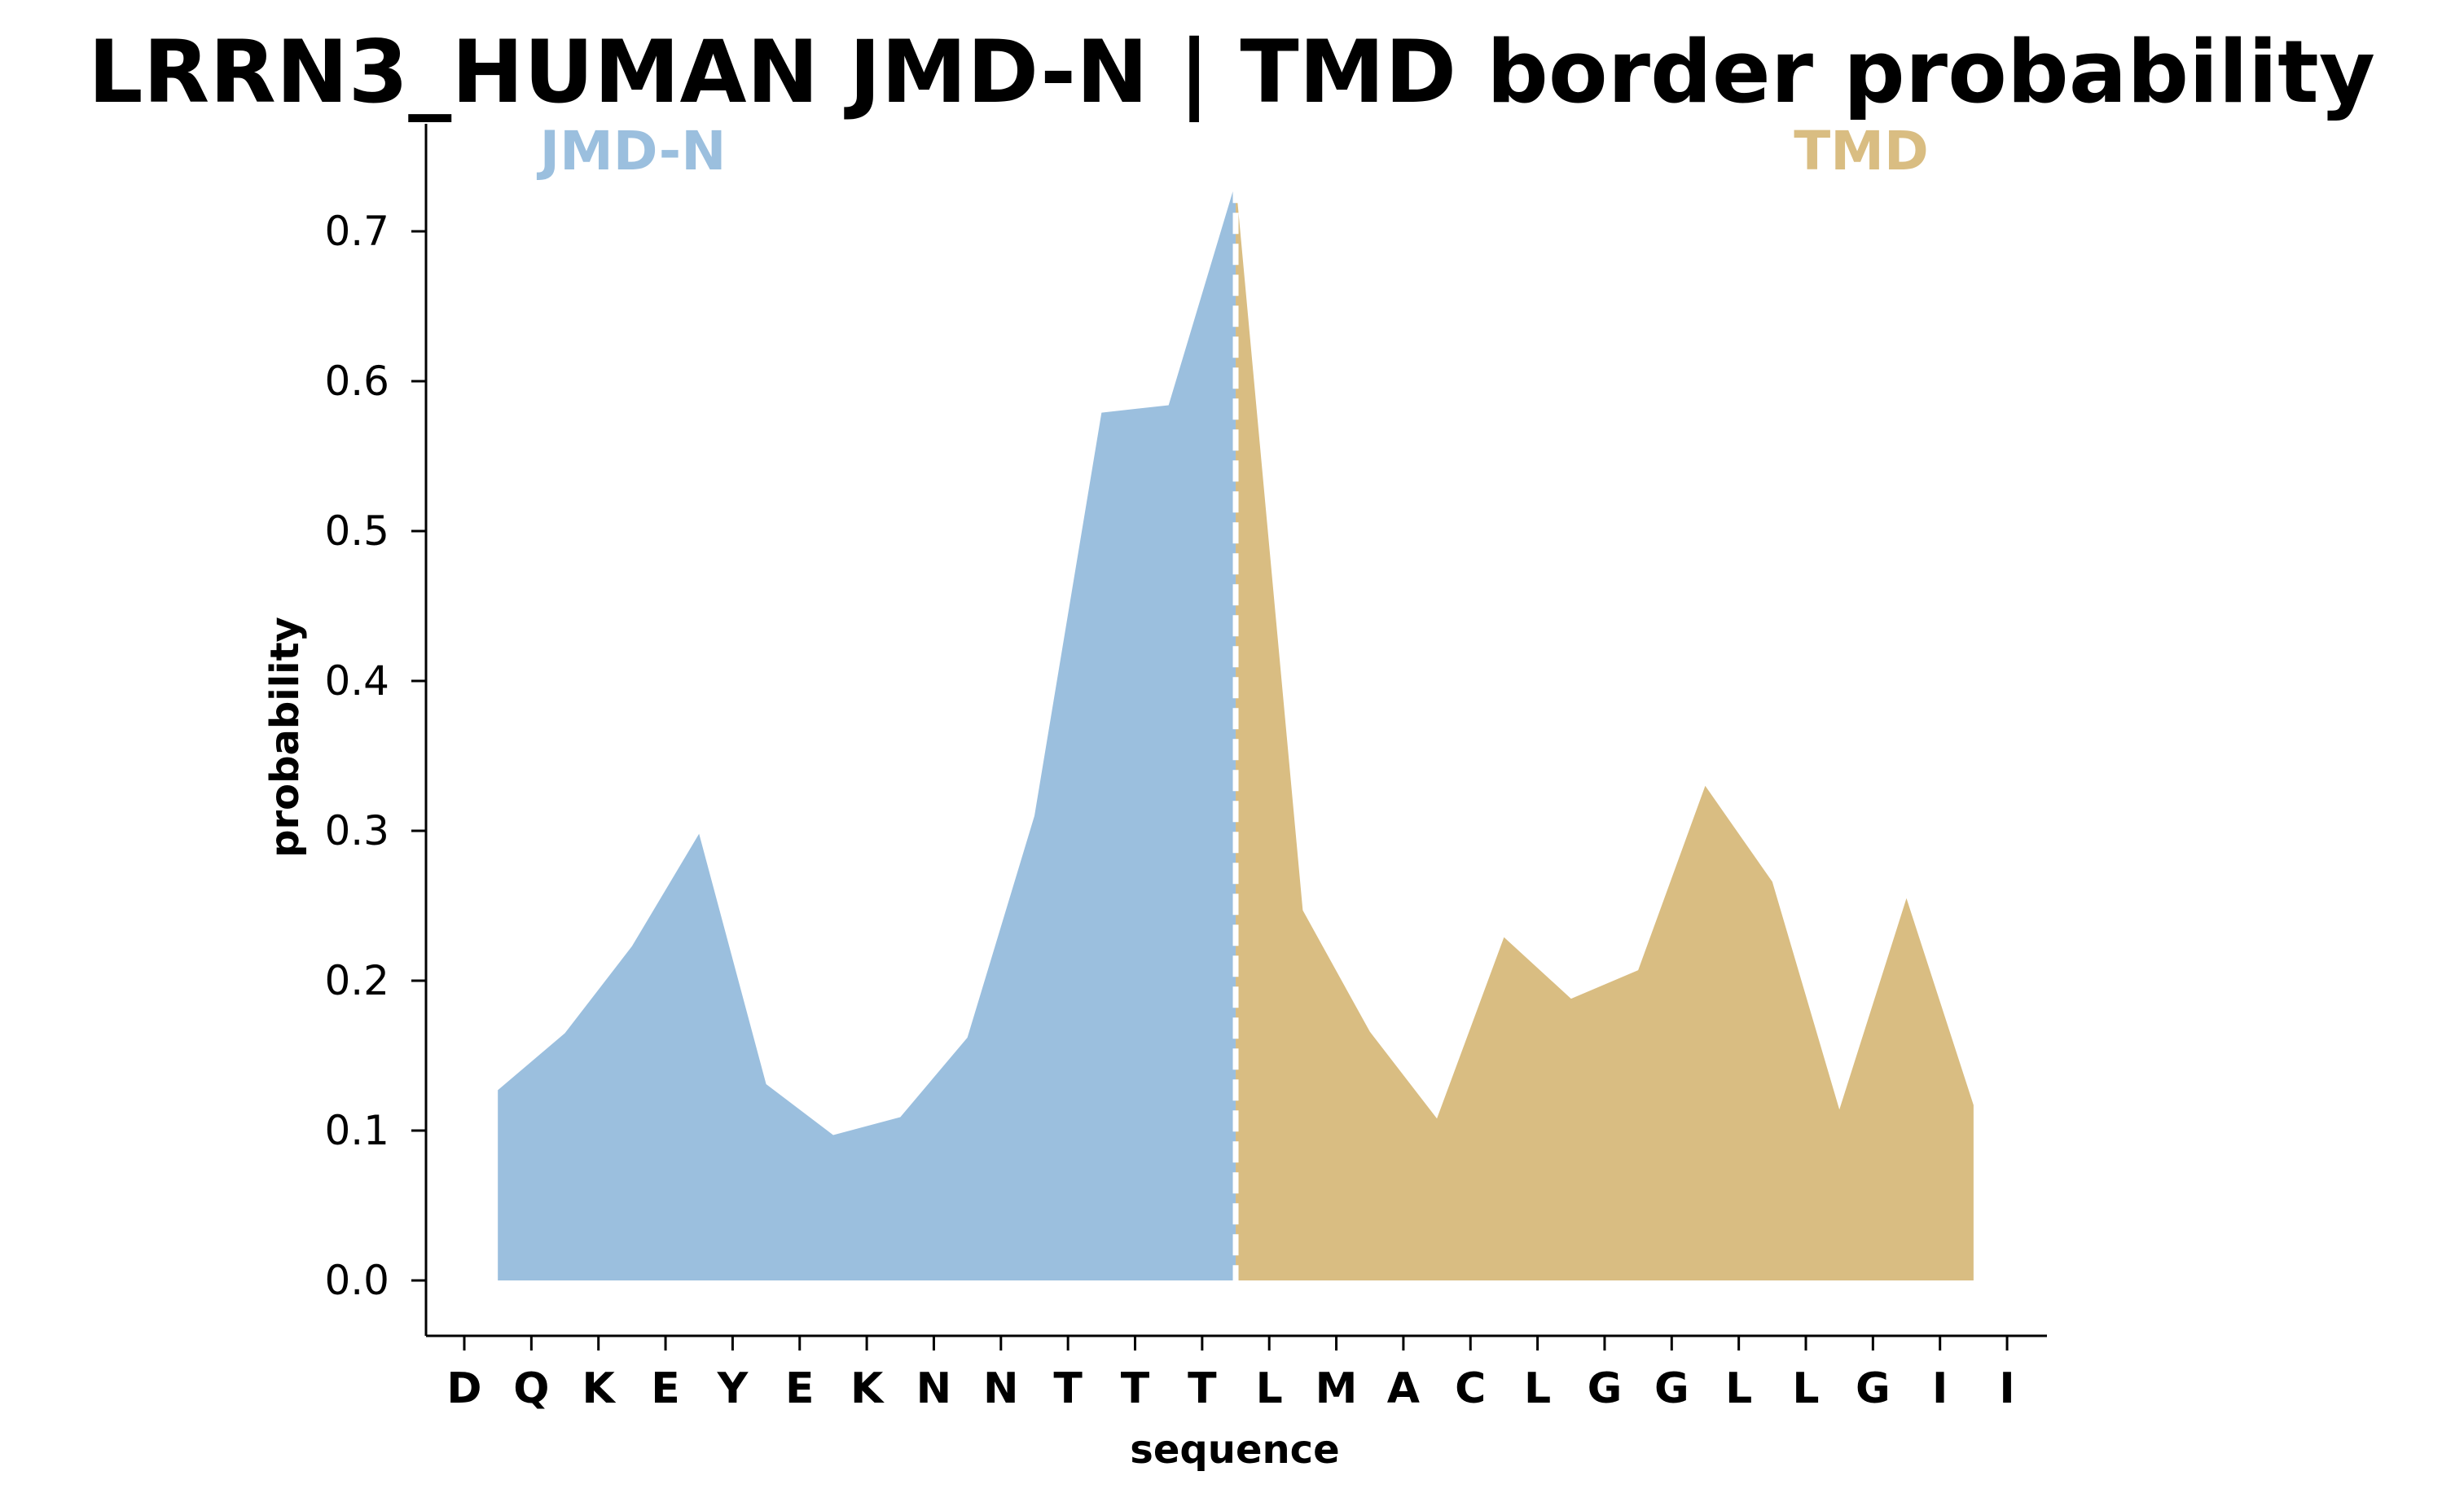 The width and height of the screenshot is (2464, 1502). What do you see at coordinates (356, 681) in the screenshot?
I see `y-tick-label: 0.4` at bounding box center [356, 681].